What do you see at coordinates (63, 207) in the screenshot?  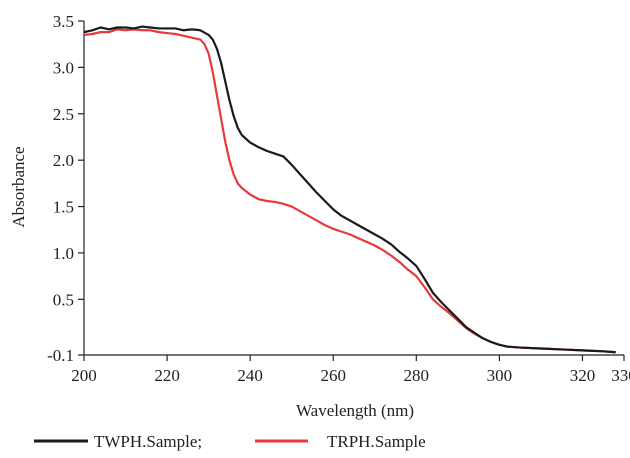 I see `y-tick-label: 1.5` at bounding box center [63, 207].